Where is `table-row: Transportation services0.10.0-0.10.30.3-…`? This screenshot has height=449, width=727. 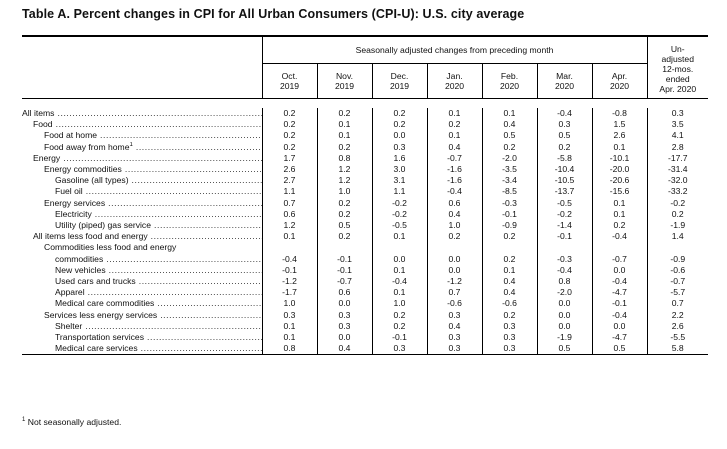 table-row: Transportation services0.10.0-0.10.30.3-… is located at coordinates (365, 338).